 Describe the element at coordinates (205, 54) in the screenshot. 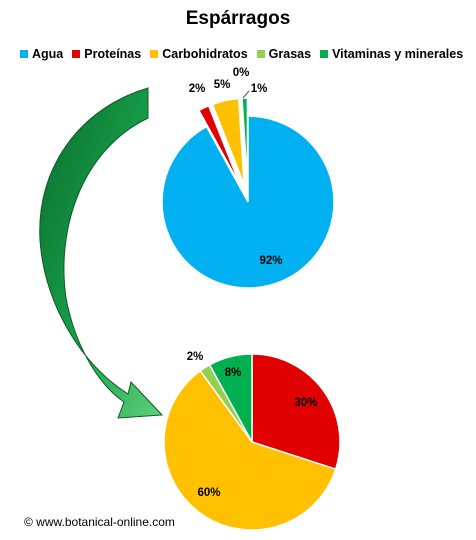

I see `legend-label-carbohidratos: Carbohidratos` at that location.